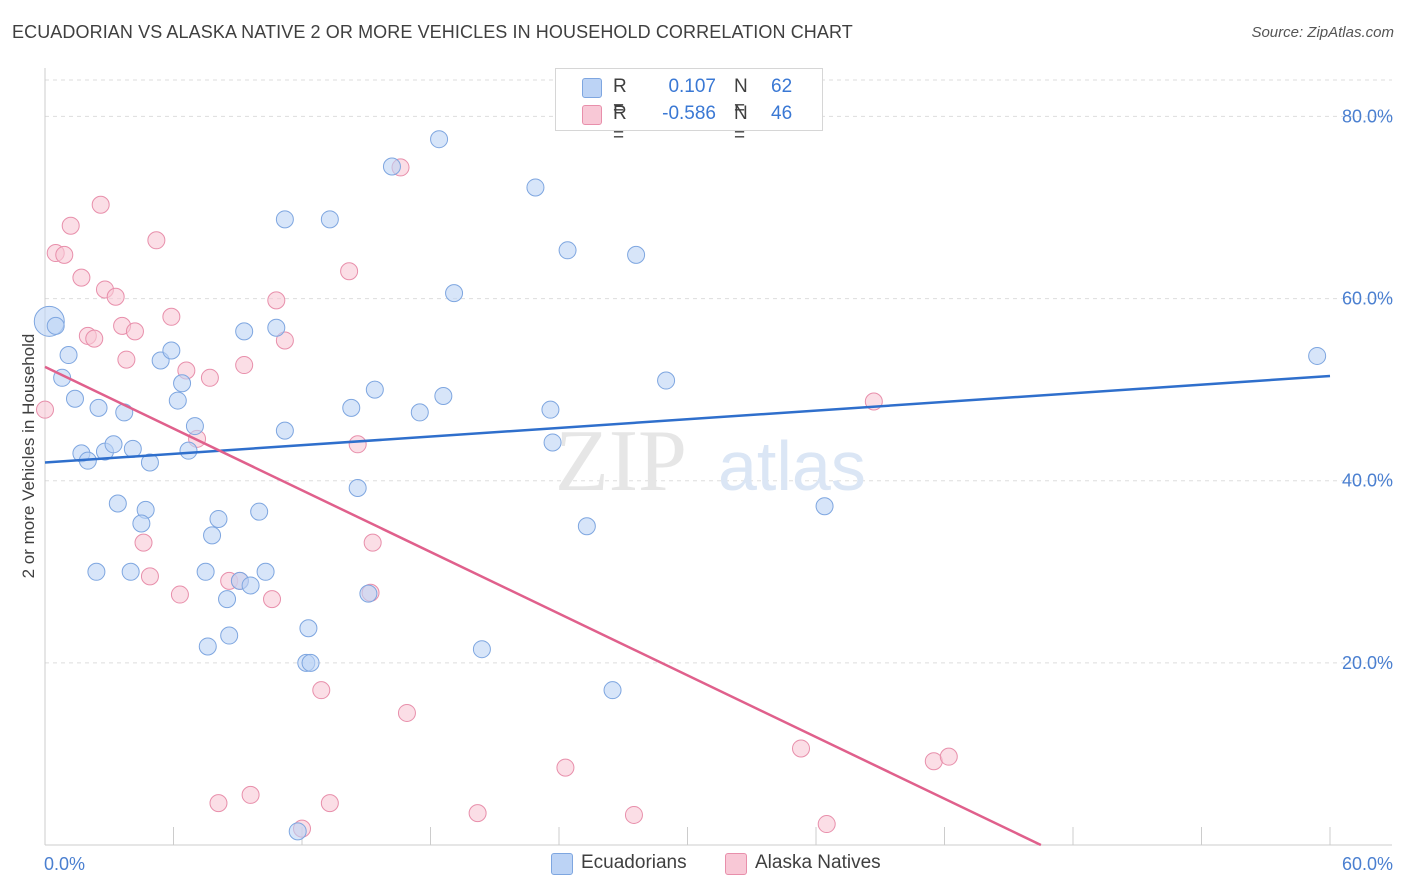  Describe the element at coordinates (621, 461) in the screenshot. I see `watermark-zip: ZIP` at that location.